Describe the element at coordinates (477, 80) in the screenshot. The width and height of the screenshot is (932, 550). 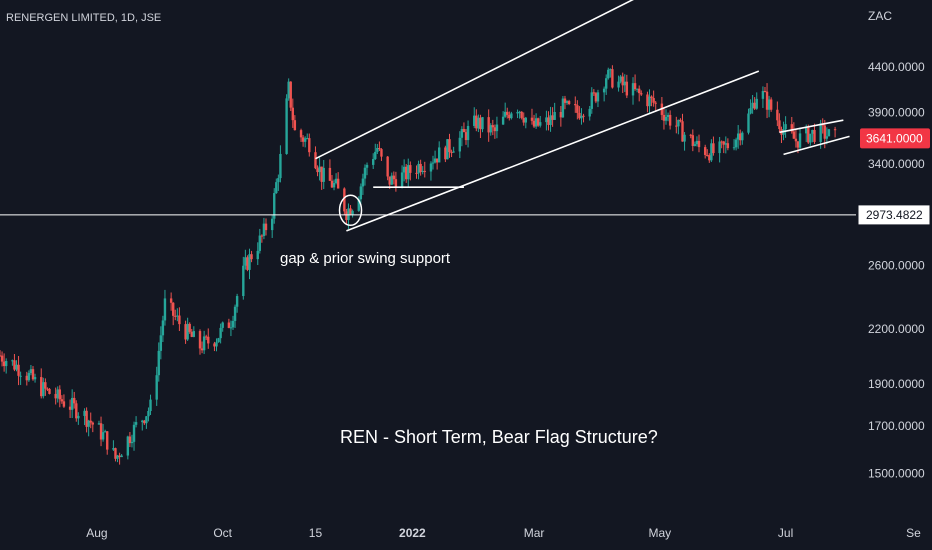
I see `trendline-channel-upper` at that location.